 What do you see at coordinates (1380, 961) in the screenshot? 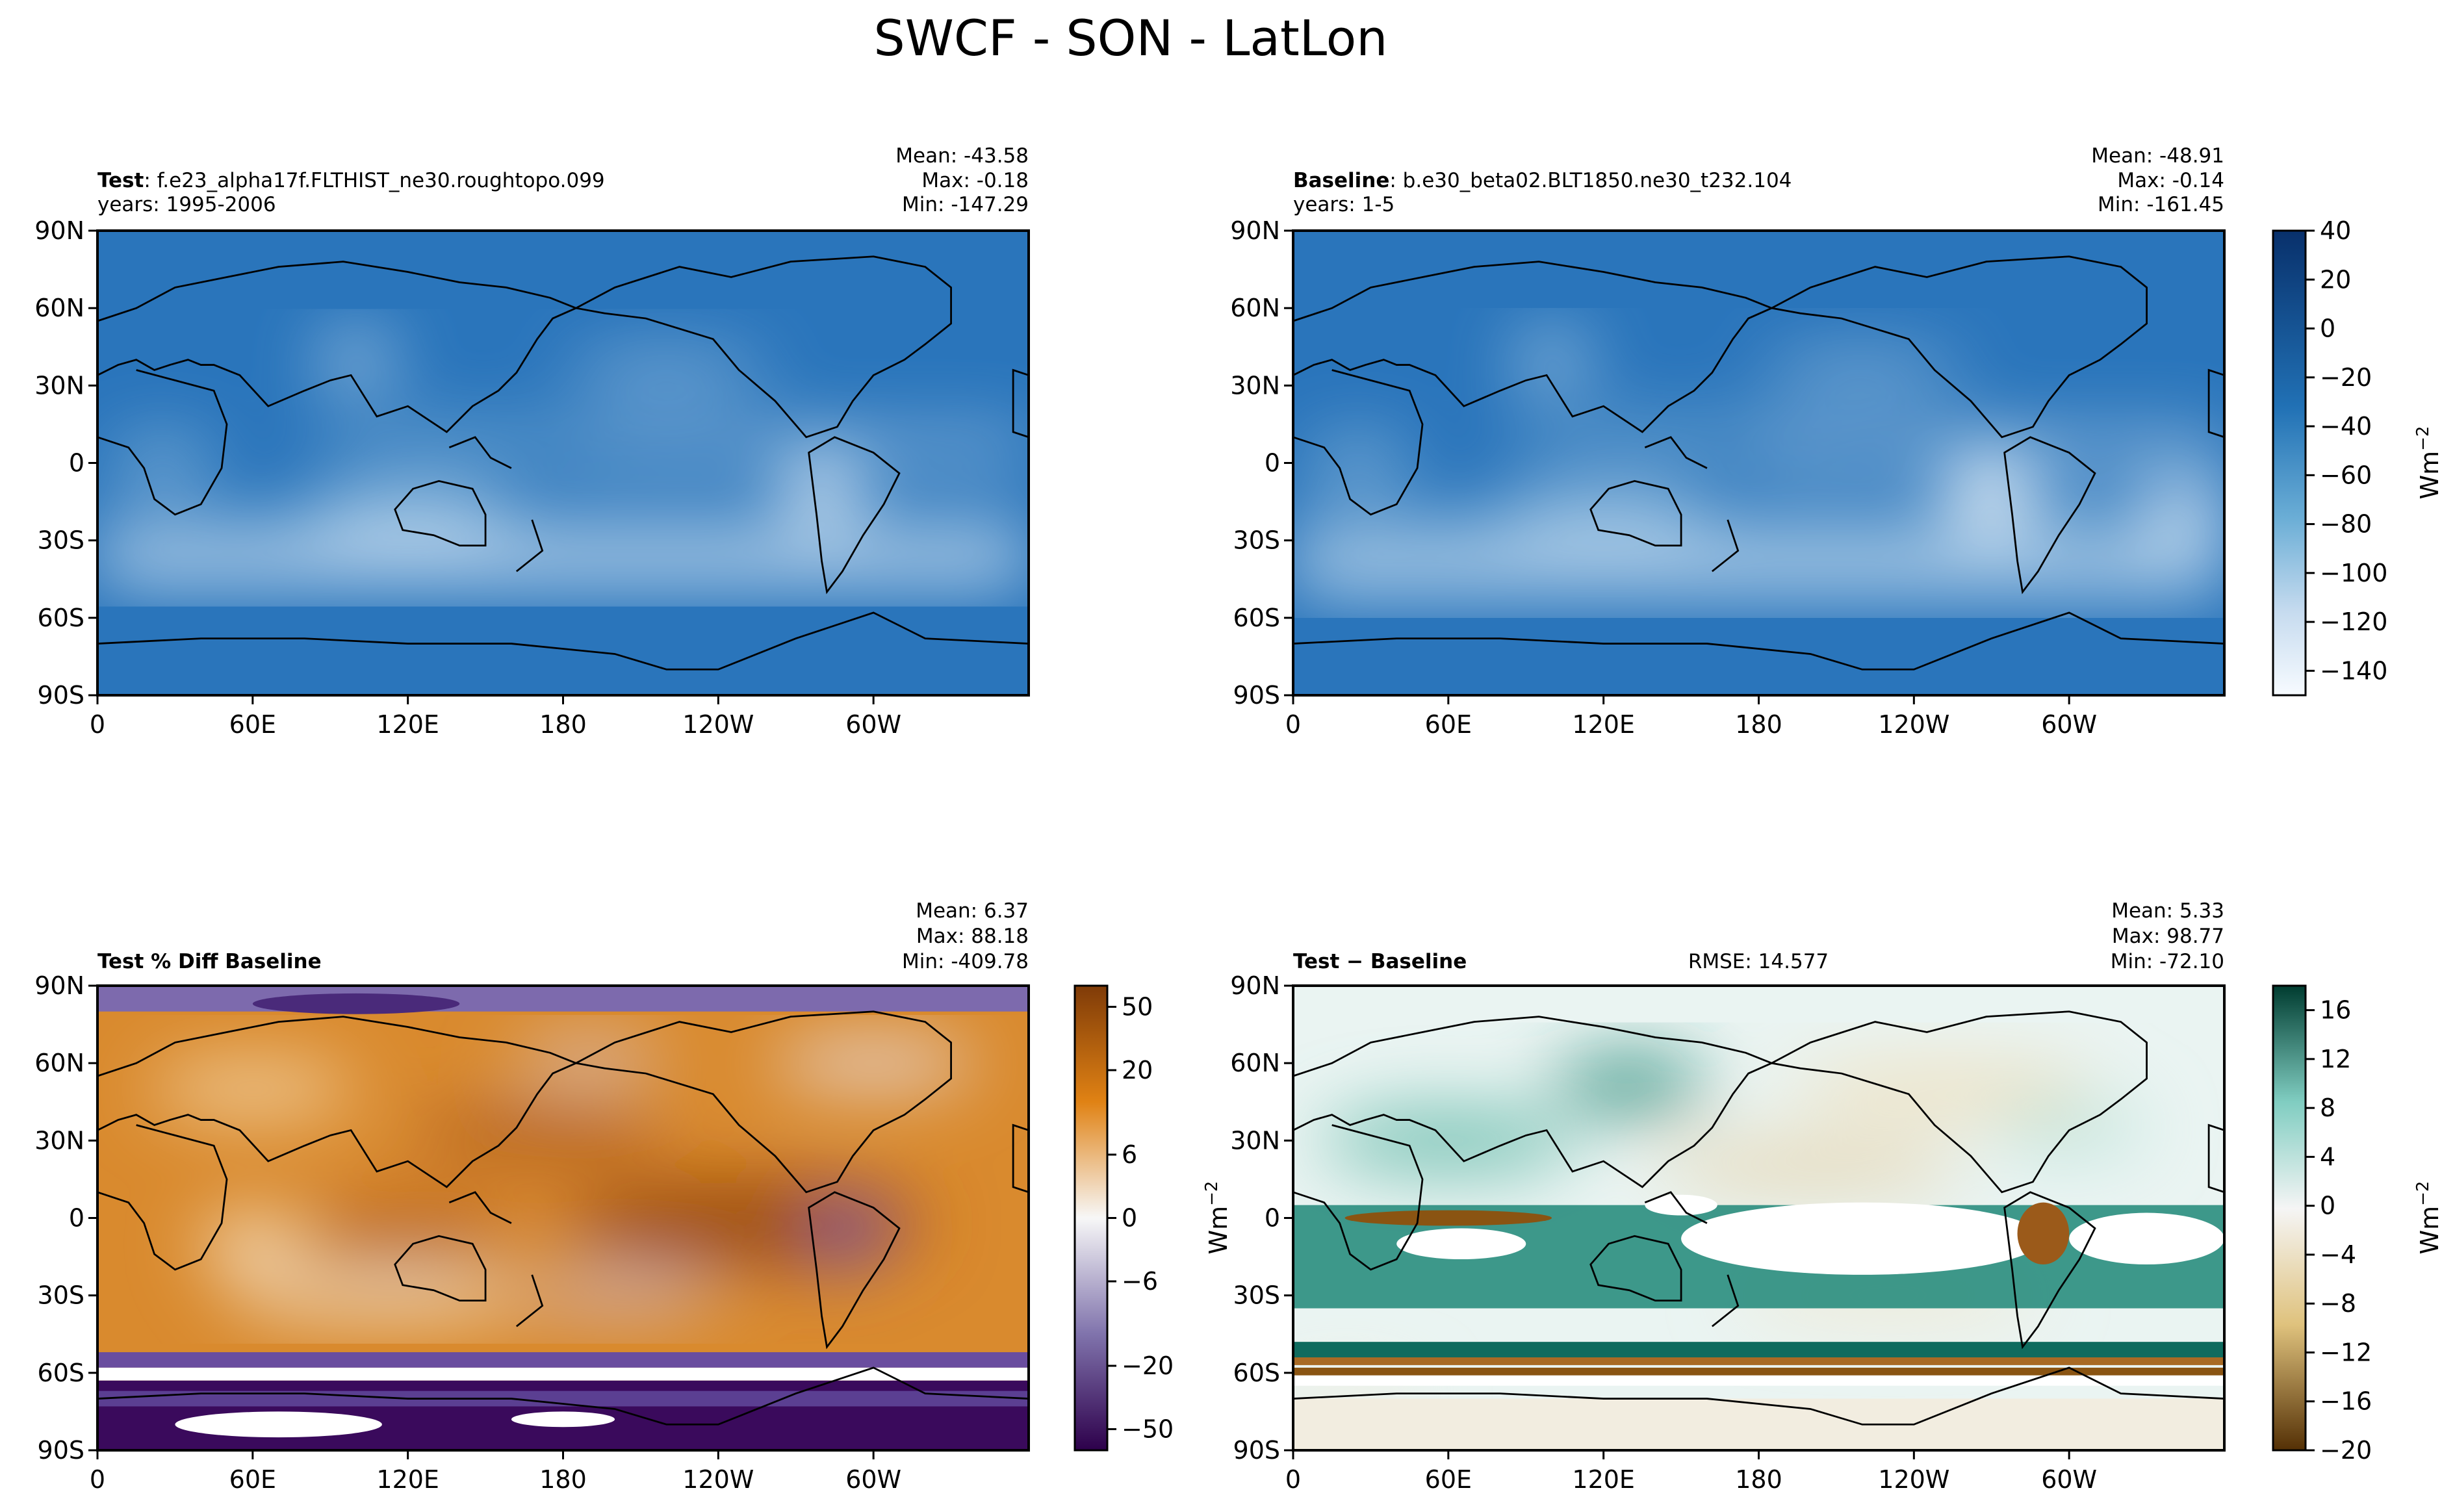
I see `panel-diff-label: Test − Baseline` at bounding box center [1380, 961].